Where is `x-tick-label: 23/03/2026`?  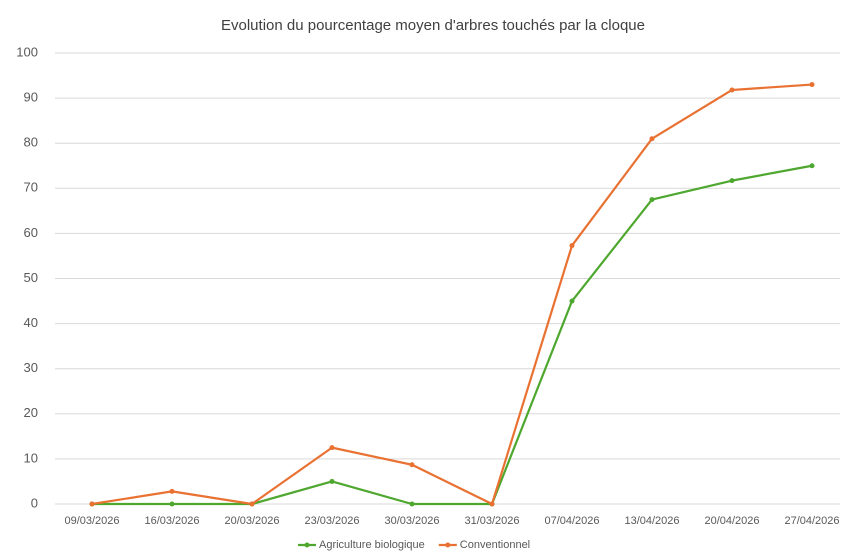 x-tick-label: 23/03/2026 is located at coordinates (331, 521).